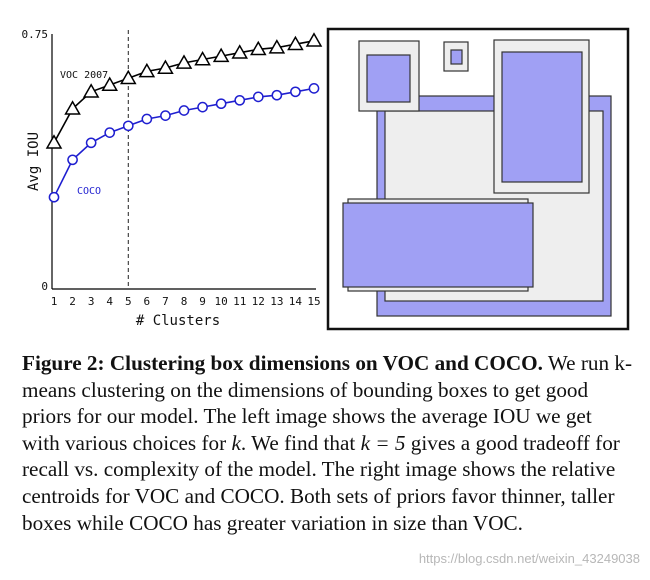 The image size is (650, 580). What do you see at coordinates (128, 301) in the screenshot?
I see `x-tick-label: 5` at bounding box center [128, 301].